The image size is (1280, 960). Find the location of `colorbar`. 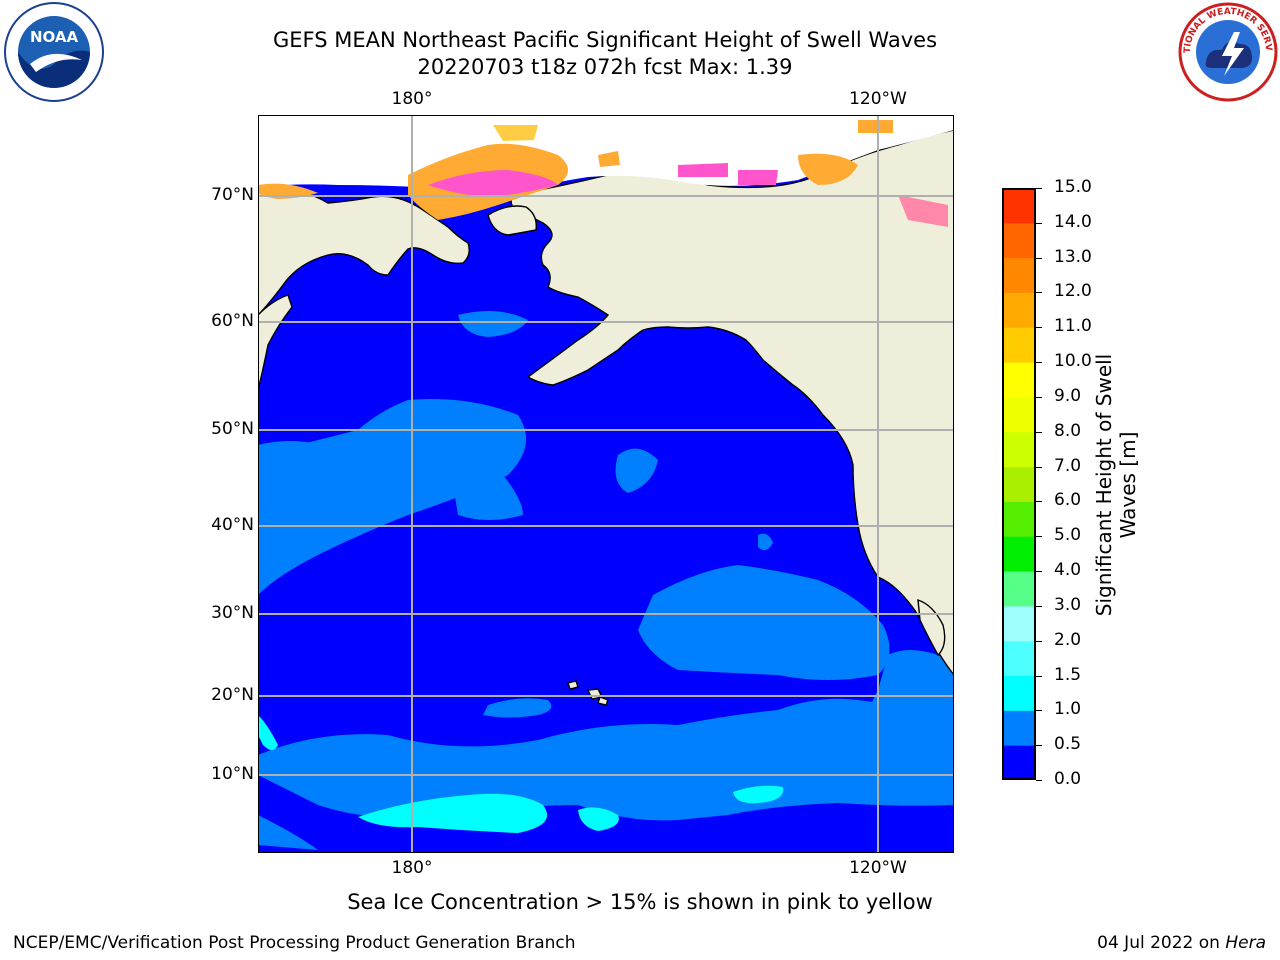

colorbar is located at coordinates (1019, 484).